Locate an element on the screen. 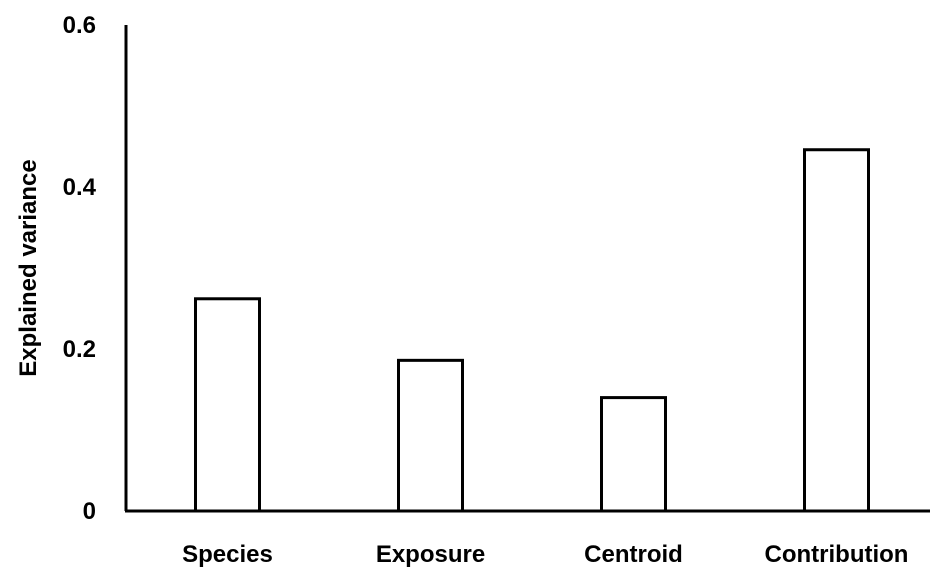 The height and width of the screenshot is (576, 930). x-tick-label-centroid: Centroid is located at coordinates (633, 554).